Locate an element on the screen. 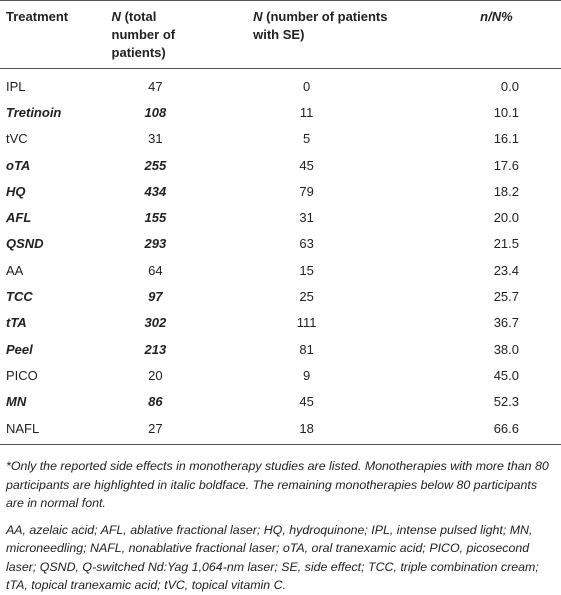 Image resolution: width=561 pixels, height=595 pixels. header-symbol: n/N% is located at coordinates (496, 16).